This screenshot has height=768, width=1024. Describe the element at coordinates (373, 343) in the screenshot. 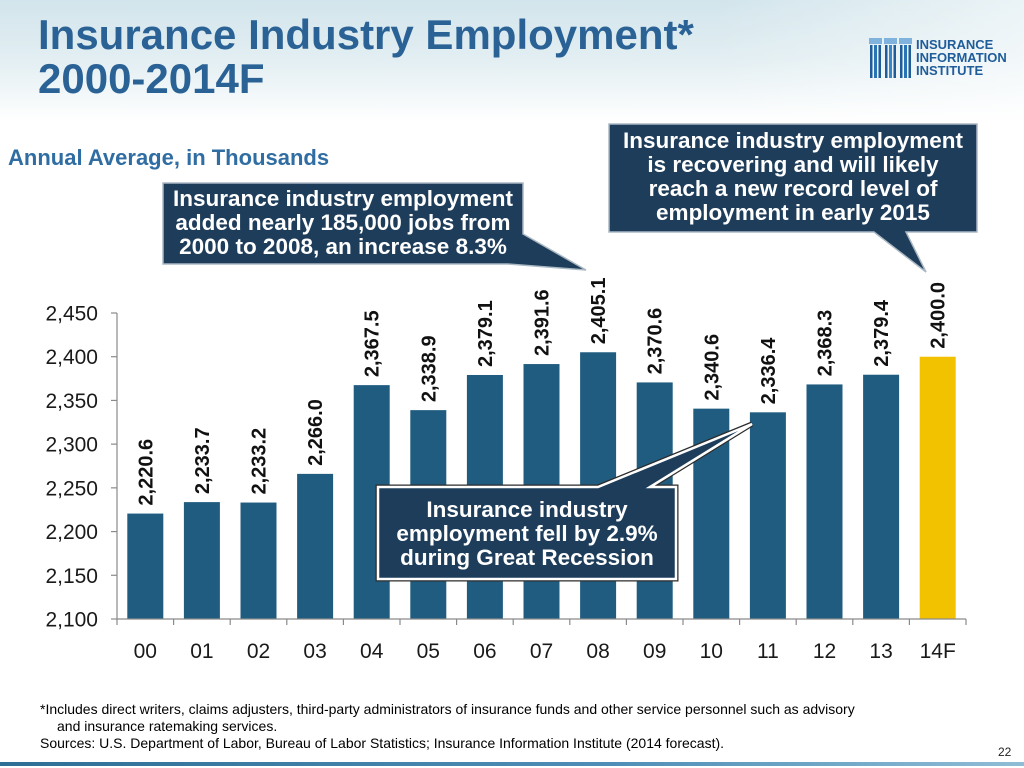

I see `data-label: 2,367.5` at that location.